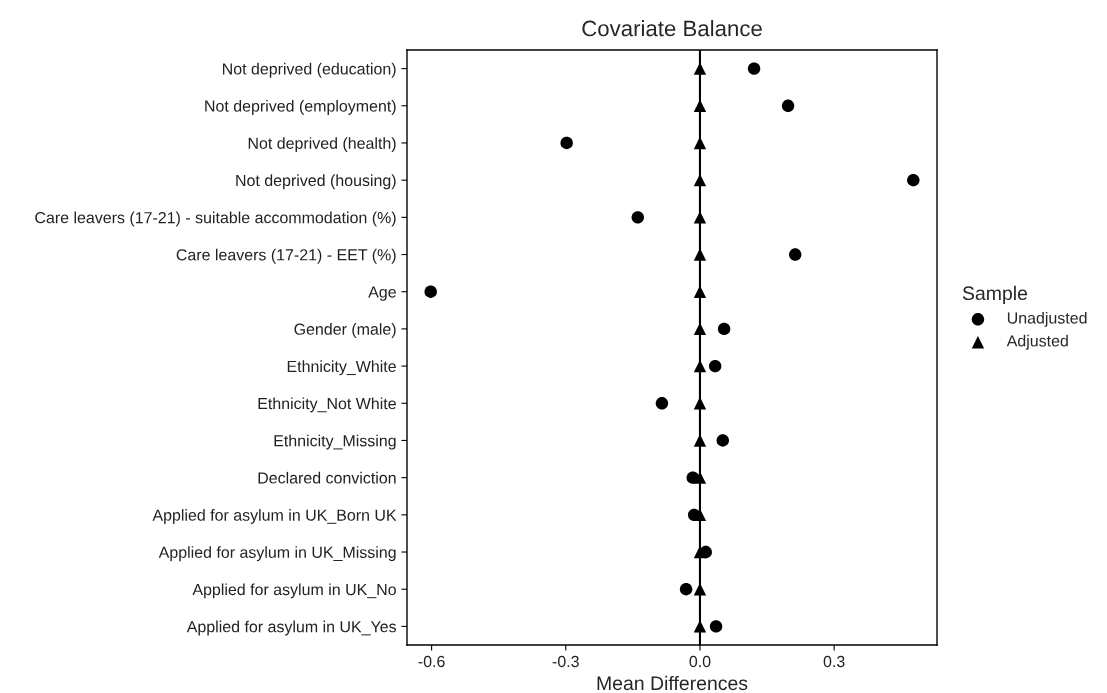 Image resolution: width=1107 pixels, height=693 pixels. Describe the element at coordinates (300, 107) in the screenshot. I see `y-tick-label: Not deprived (employment)` at that location.